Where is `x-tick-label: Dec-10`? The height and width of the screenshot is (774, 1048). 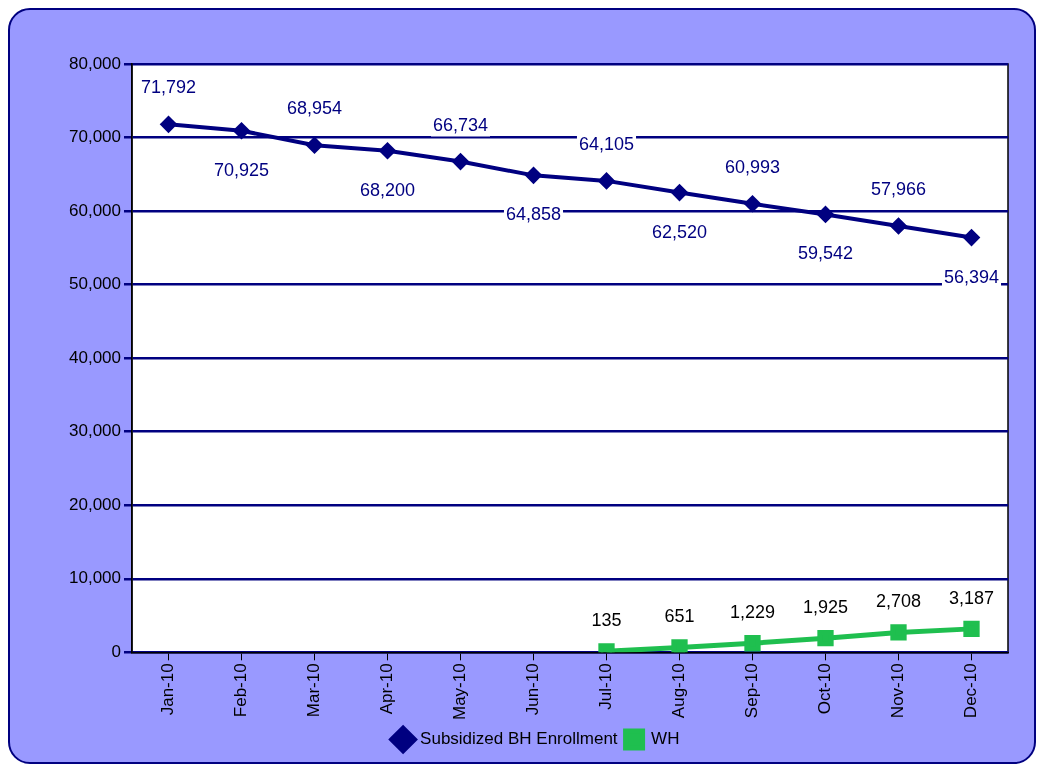
x-tick-label: Dec-10 is located at coordinates (971, 691).